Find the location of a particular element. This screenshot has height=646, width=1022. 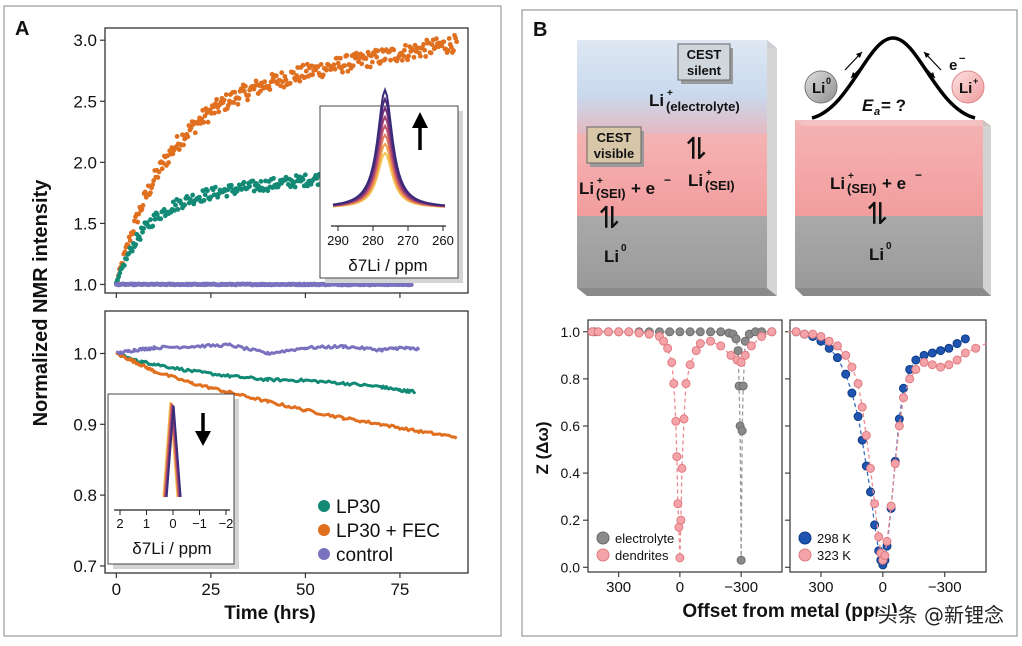

inset-tick-label: 270 is located at coordinates (408, 240).